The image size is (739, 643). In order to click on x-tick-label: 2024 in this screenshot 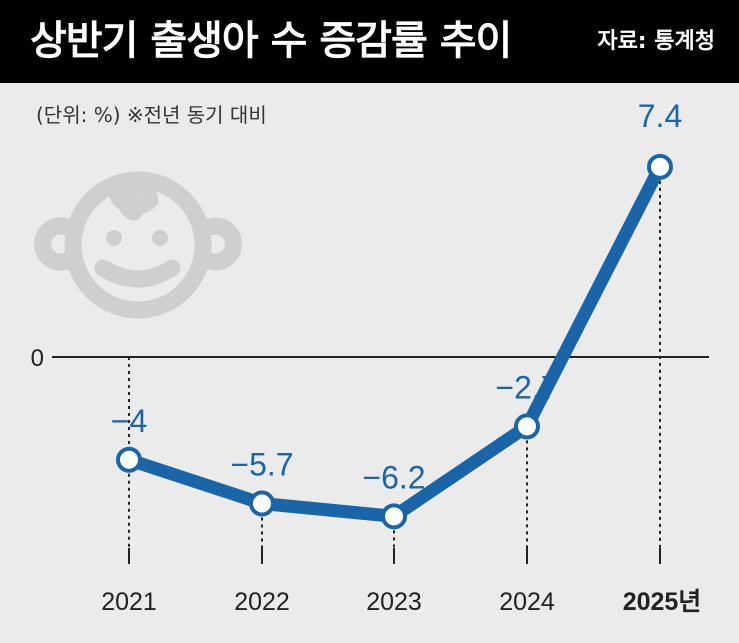, I will do `click(527, 602)`.